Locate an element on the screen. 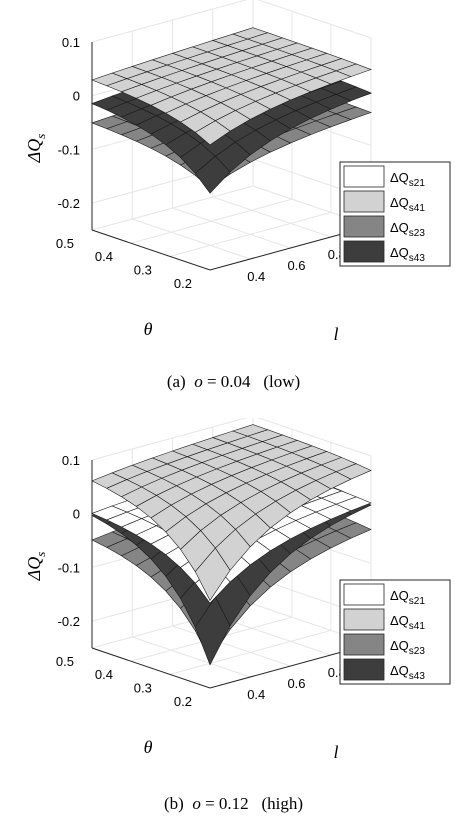  caption-b-eq: = 0.12 is located at coordinates (227, 803).